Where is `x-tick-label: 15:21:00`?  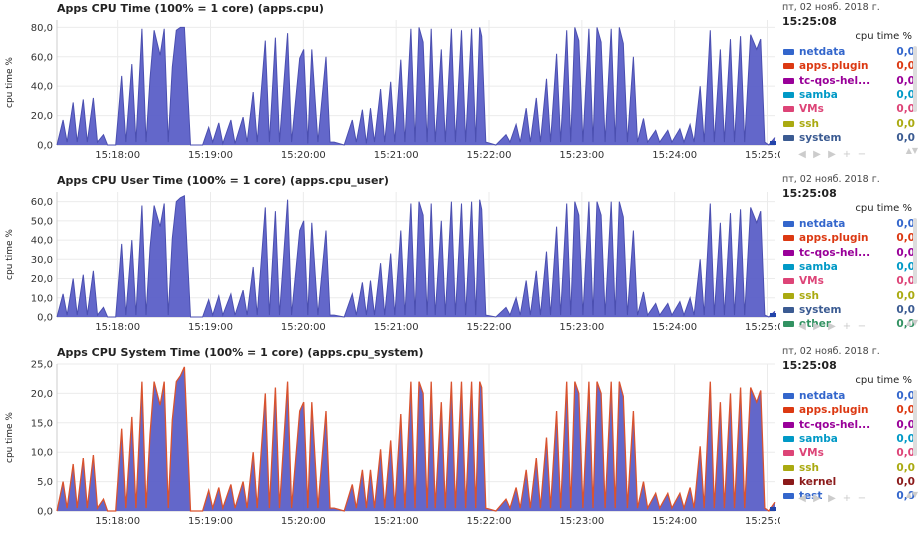 x-tick-label: 15:21:00 is located at coordinates (396, 155).